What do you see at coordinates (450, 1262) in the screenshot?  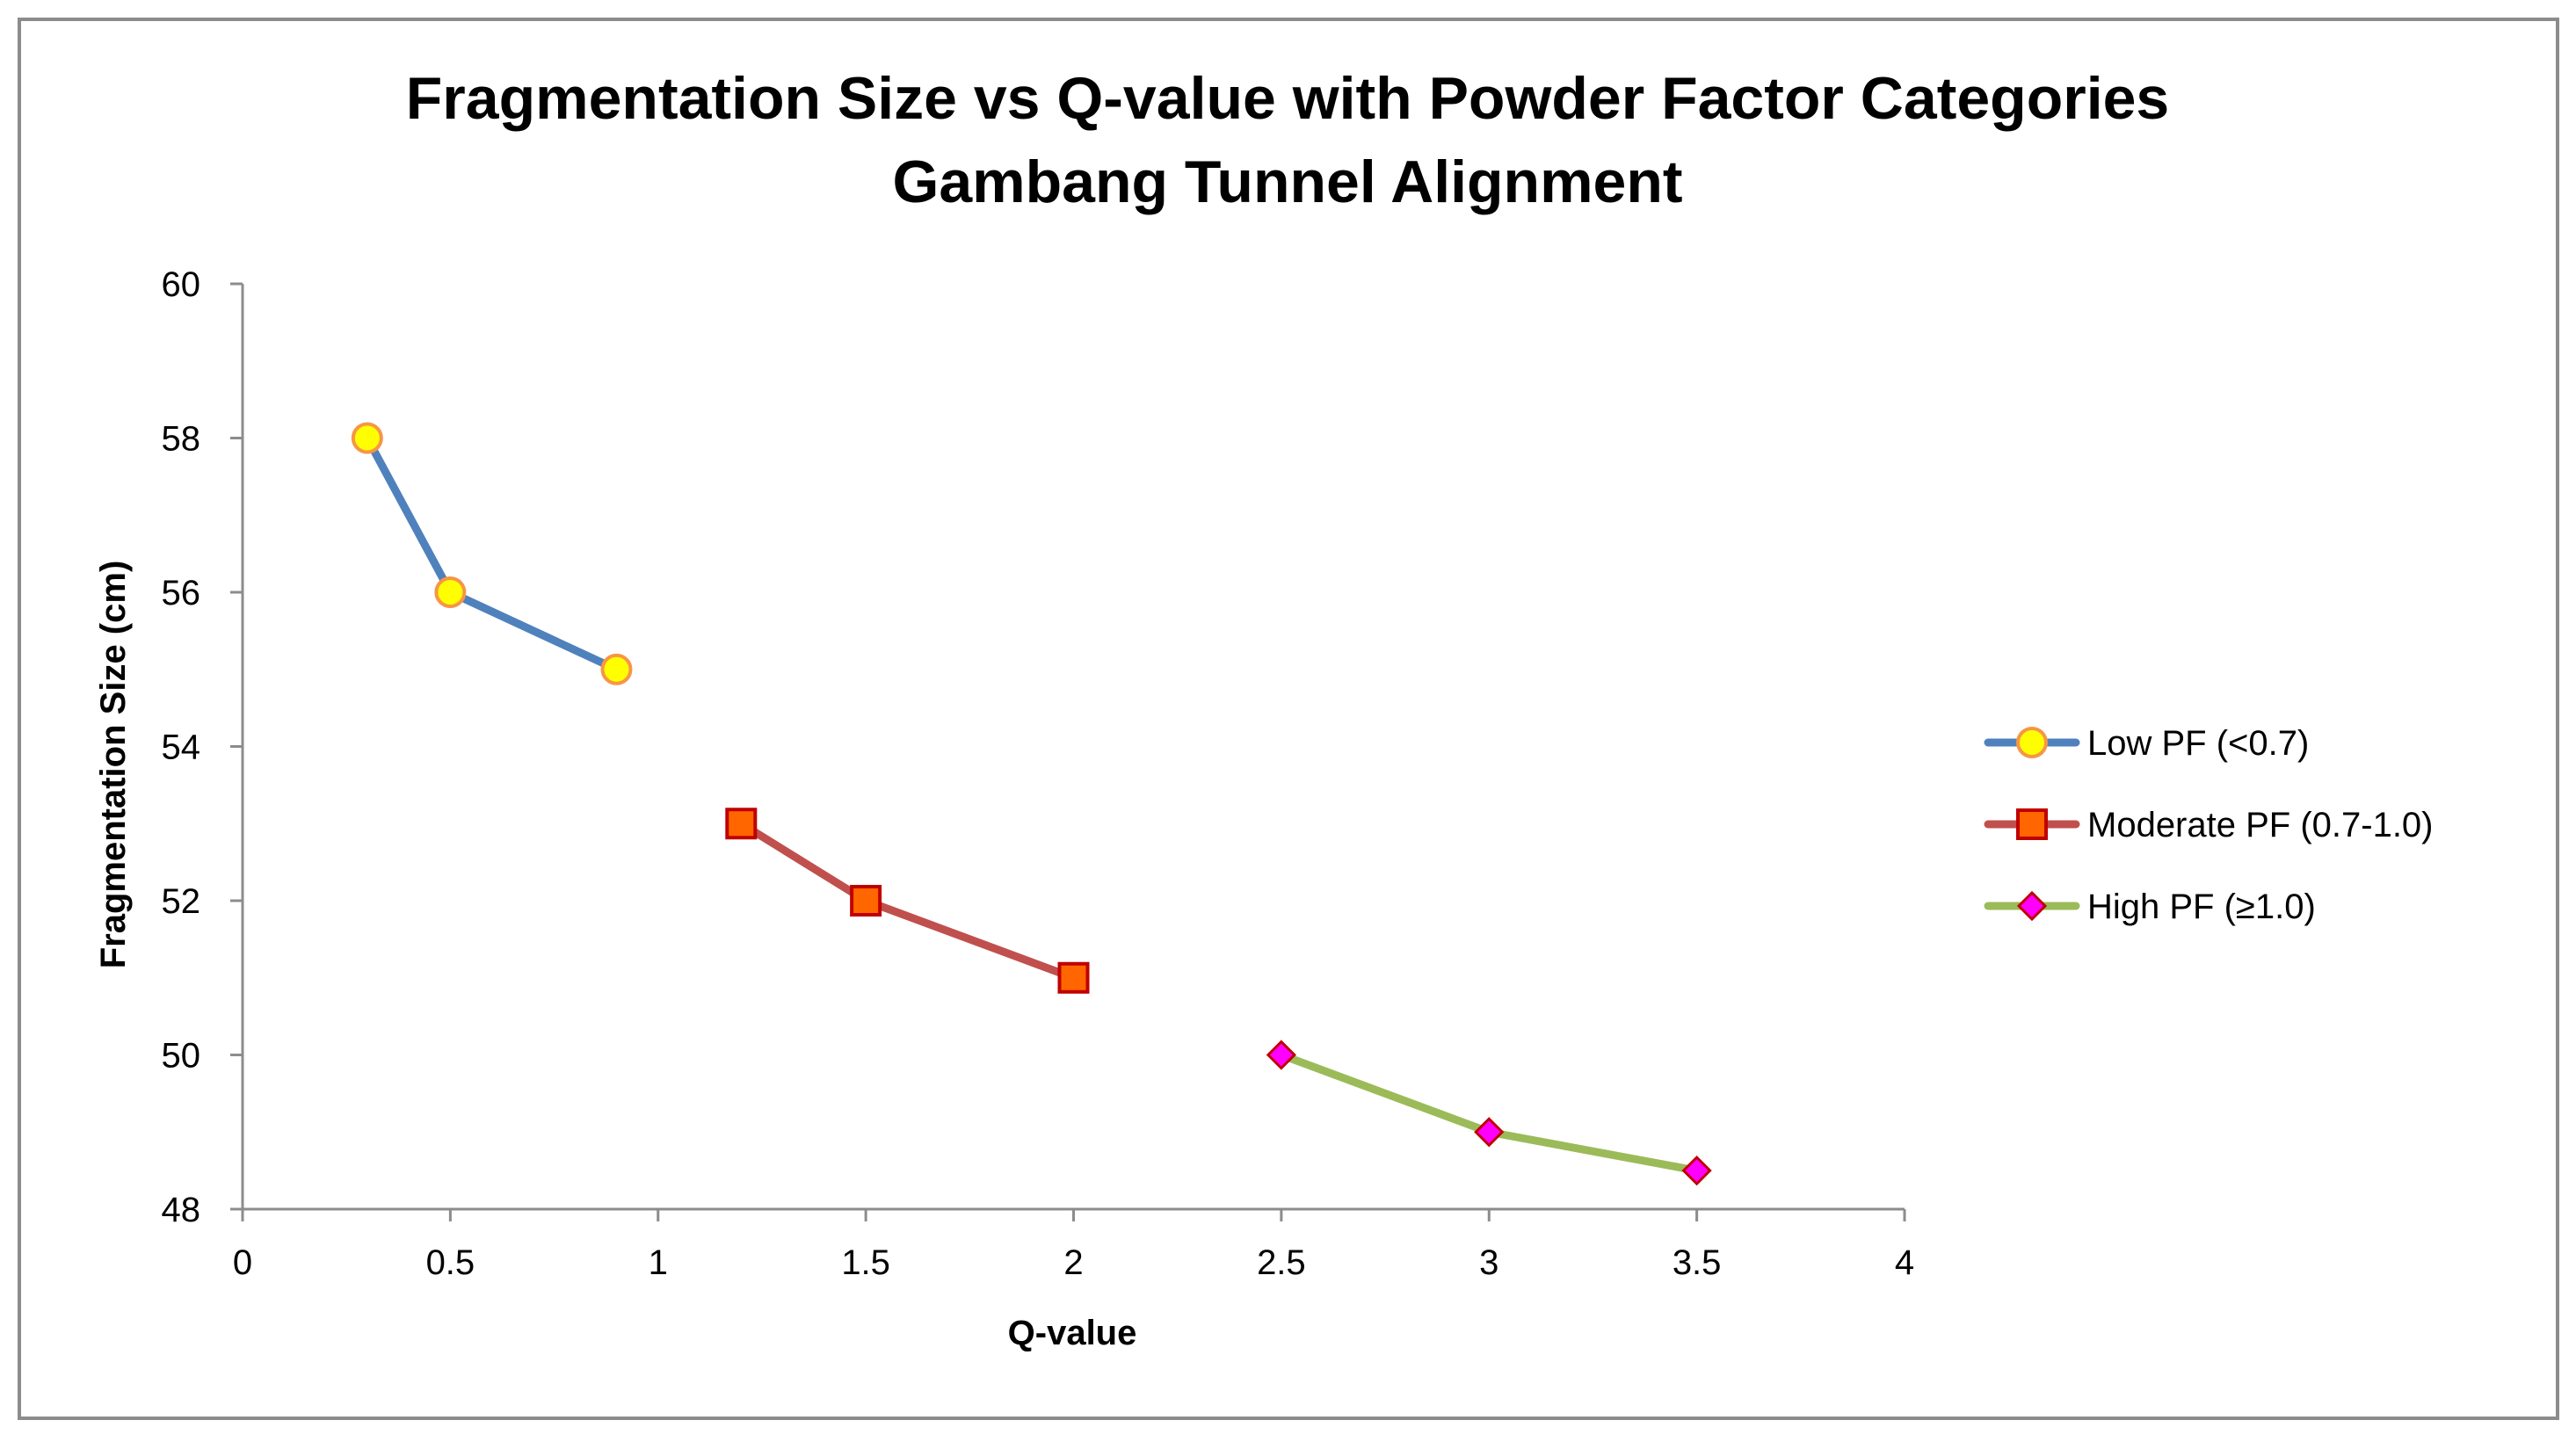 I see `x-tick-label: 0.5` at bounding box center [450, 1262].